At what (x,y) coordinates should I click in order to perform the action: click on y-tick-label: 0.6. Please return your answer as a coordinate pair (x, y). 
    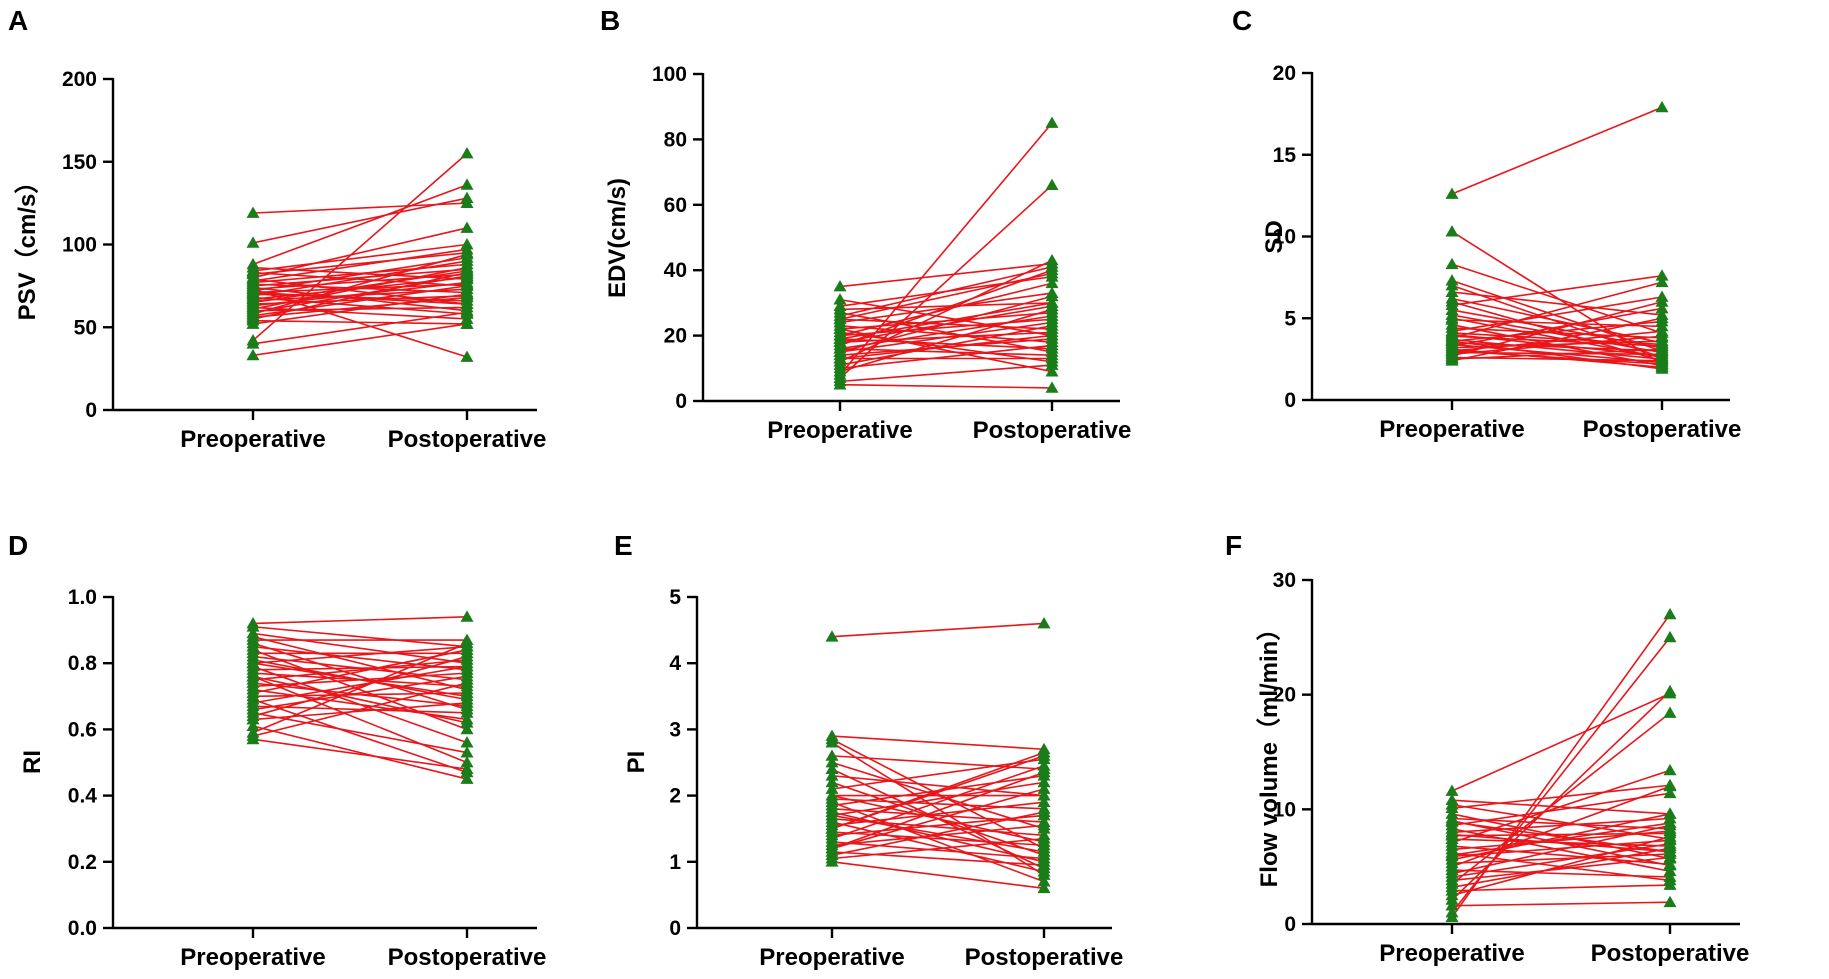
    Looking at the image, I should click on (82, 729).